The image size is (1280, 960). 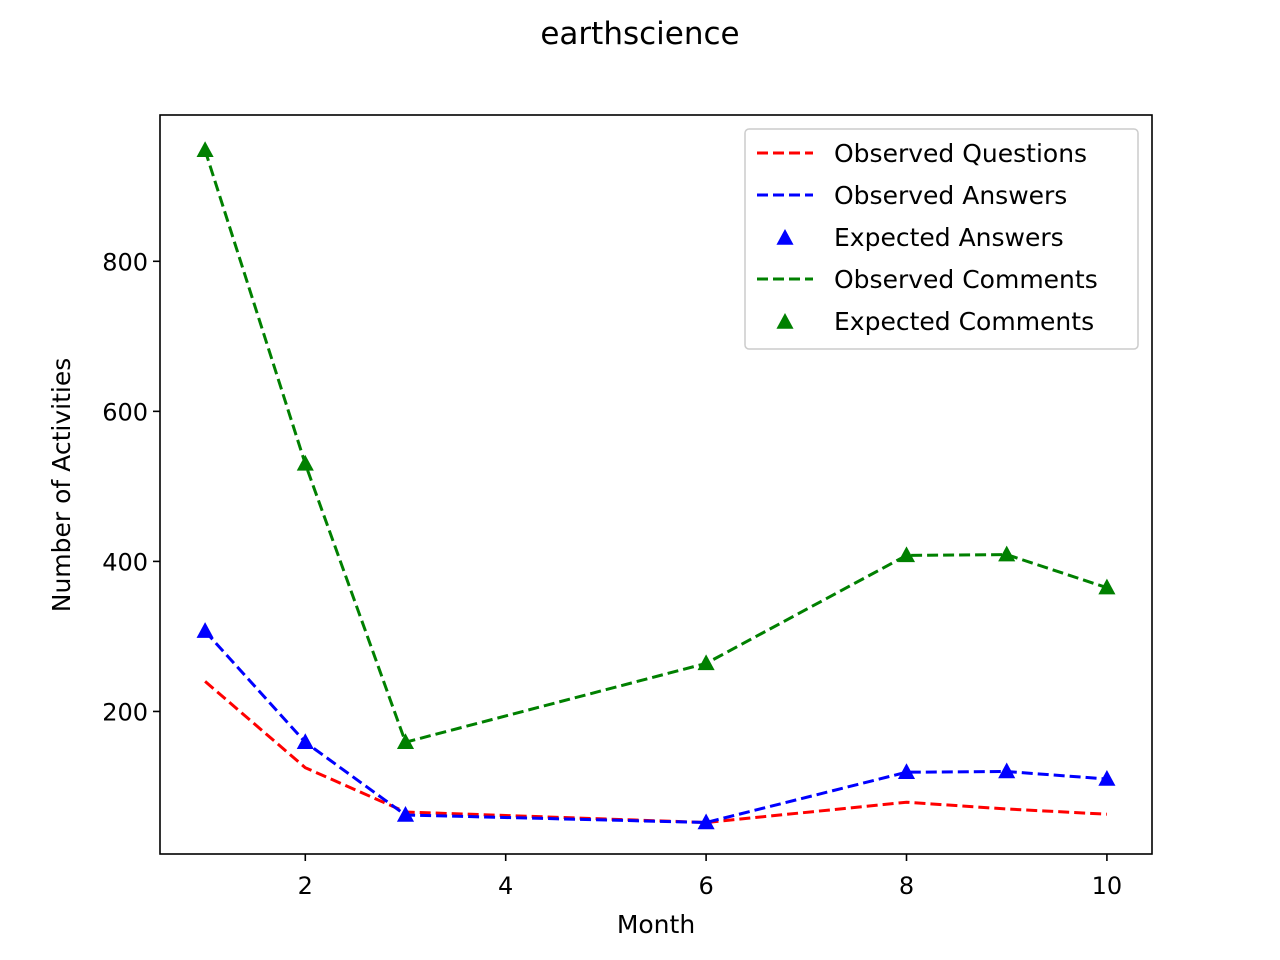 What do you see at coordinates (1107, 886) in the screenshot?
I see `x-tick-label: 10` at bounding box center [1107, 886].